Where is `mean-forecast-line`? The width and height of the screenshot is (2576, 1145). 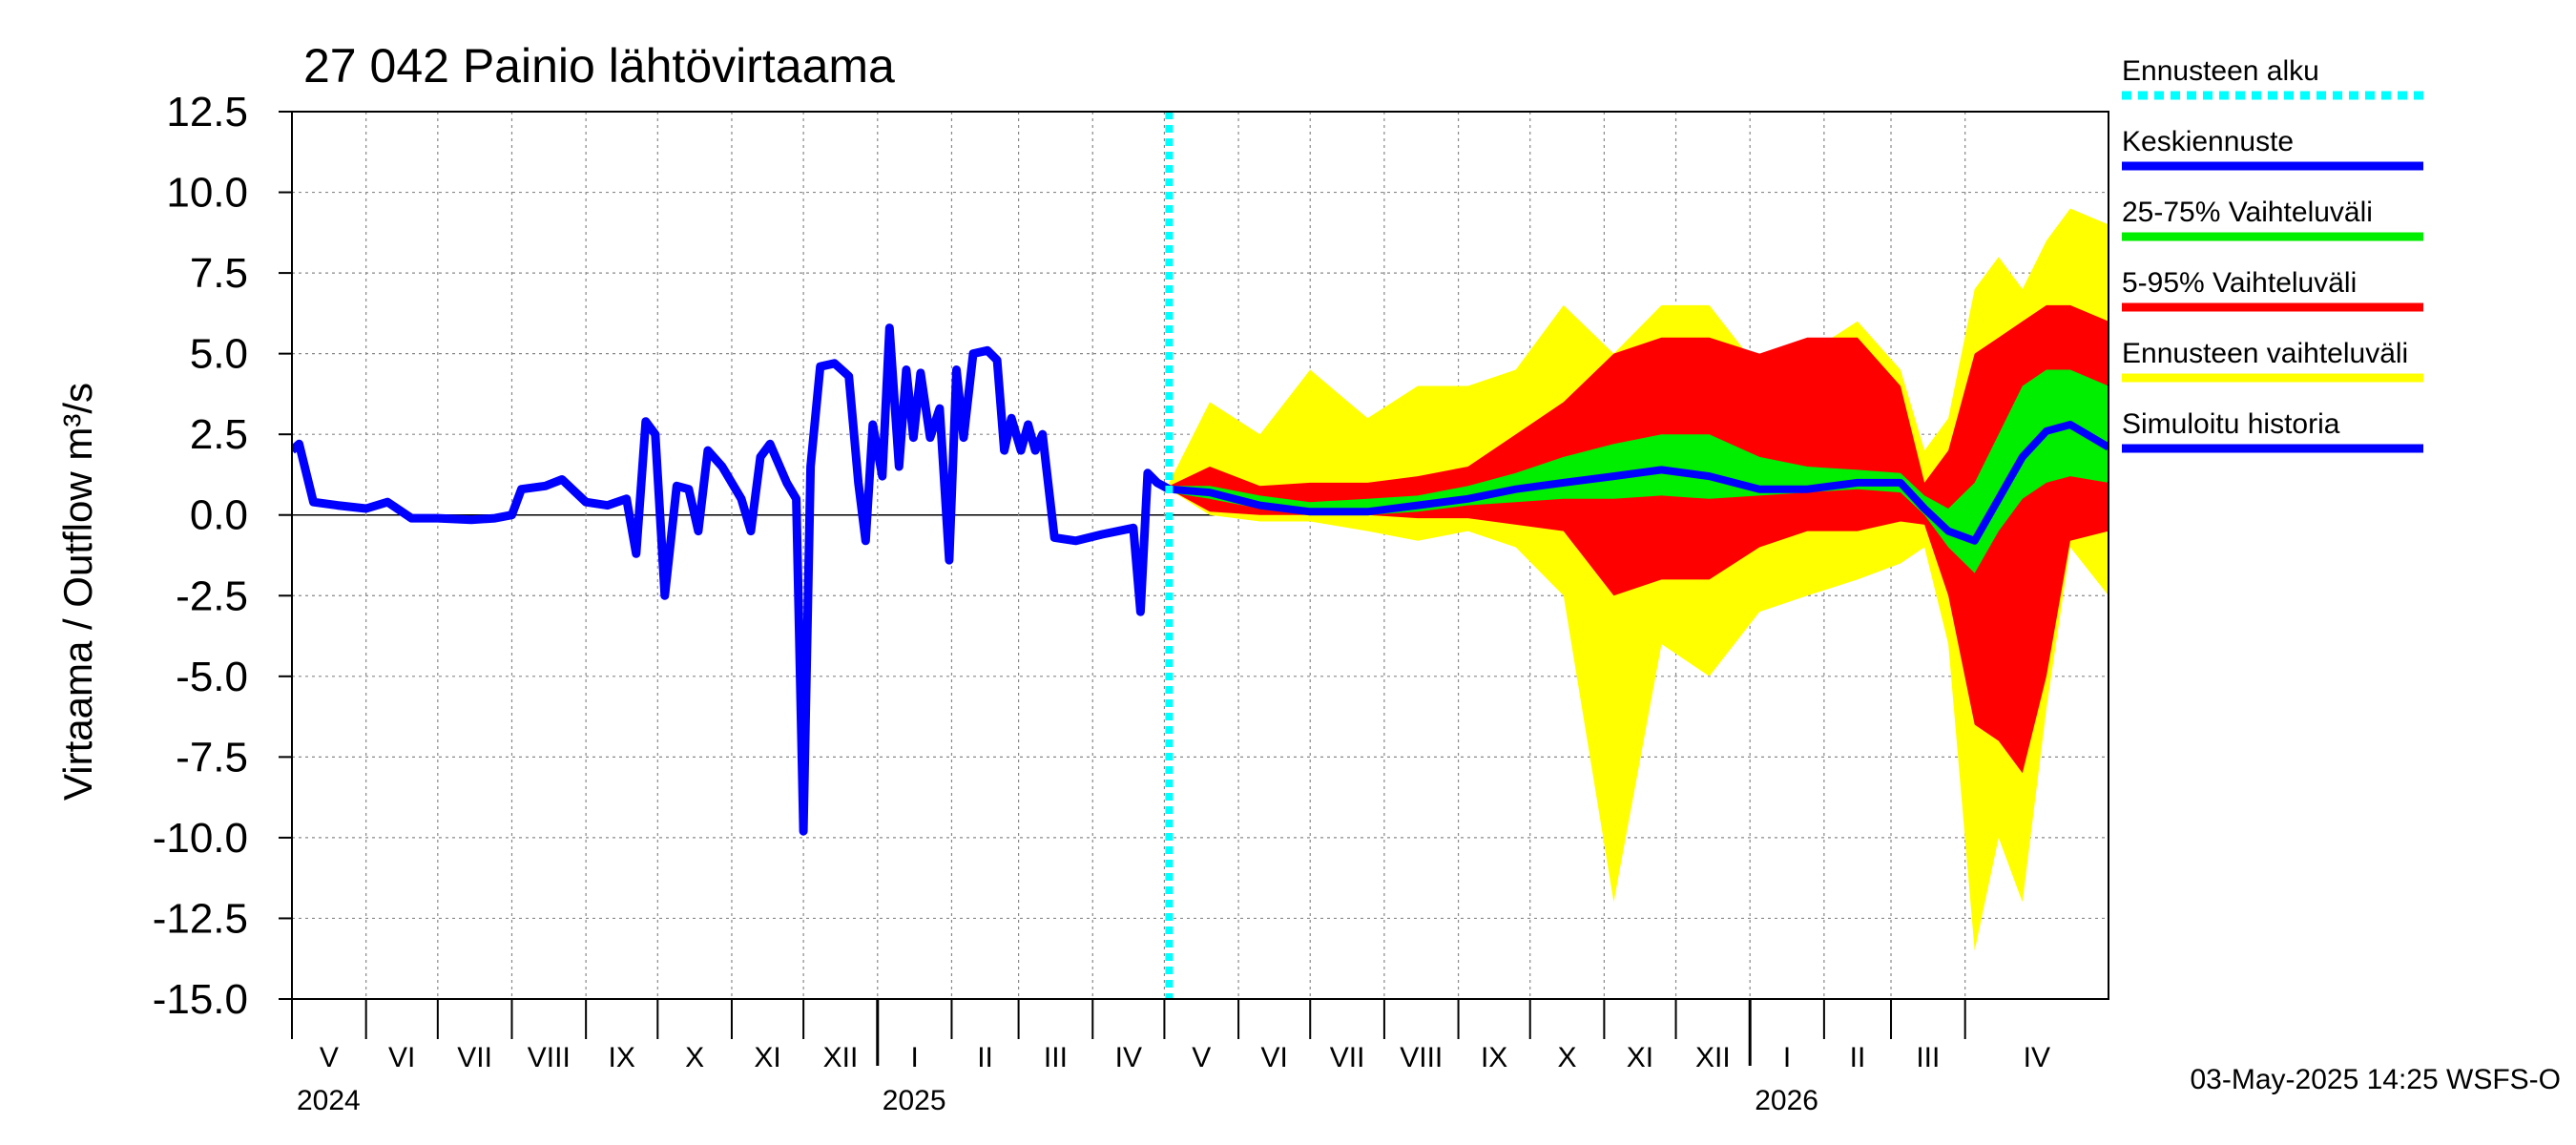
mean-forecast-line is located at coordinates (1639, 483).